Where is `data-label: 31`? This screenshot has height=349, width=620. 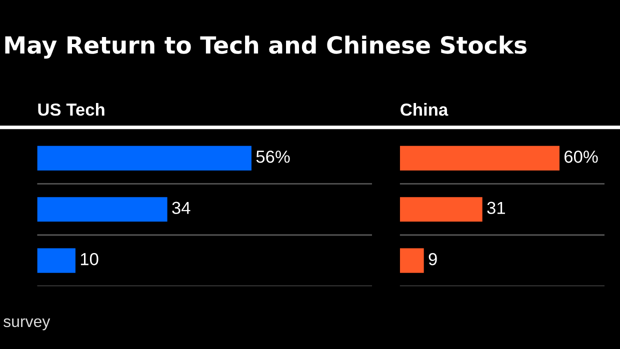
data-label: 31 is located at coordinates (496, 208).